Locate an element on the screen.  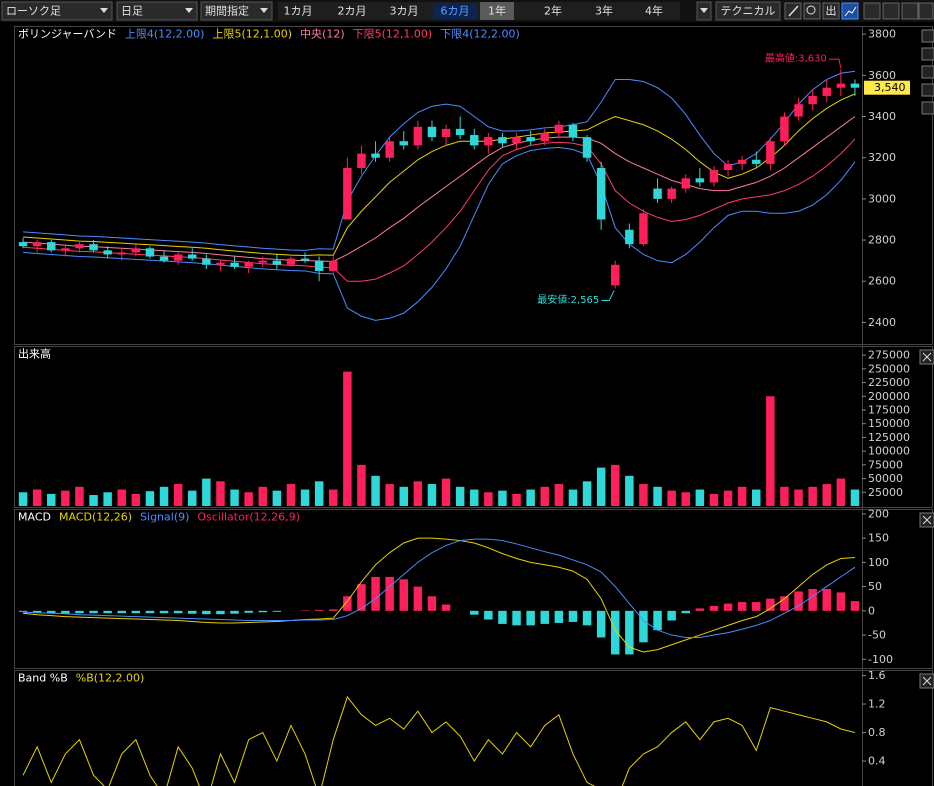
period-label: 期間指定 is located at coordinates (227, 11).